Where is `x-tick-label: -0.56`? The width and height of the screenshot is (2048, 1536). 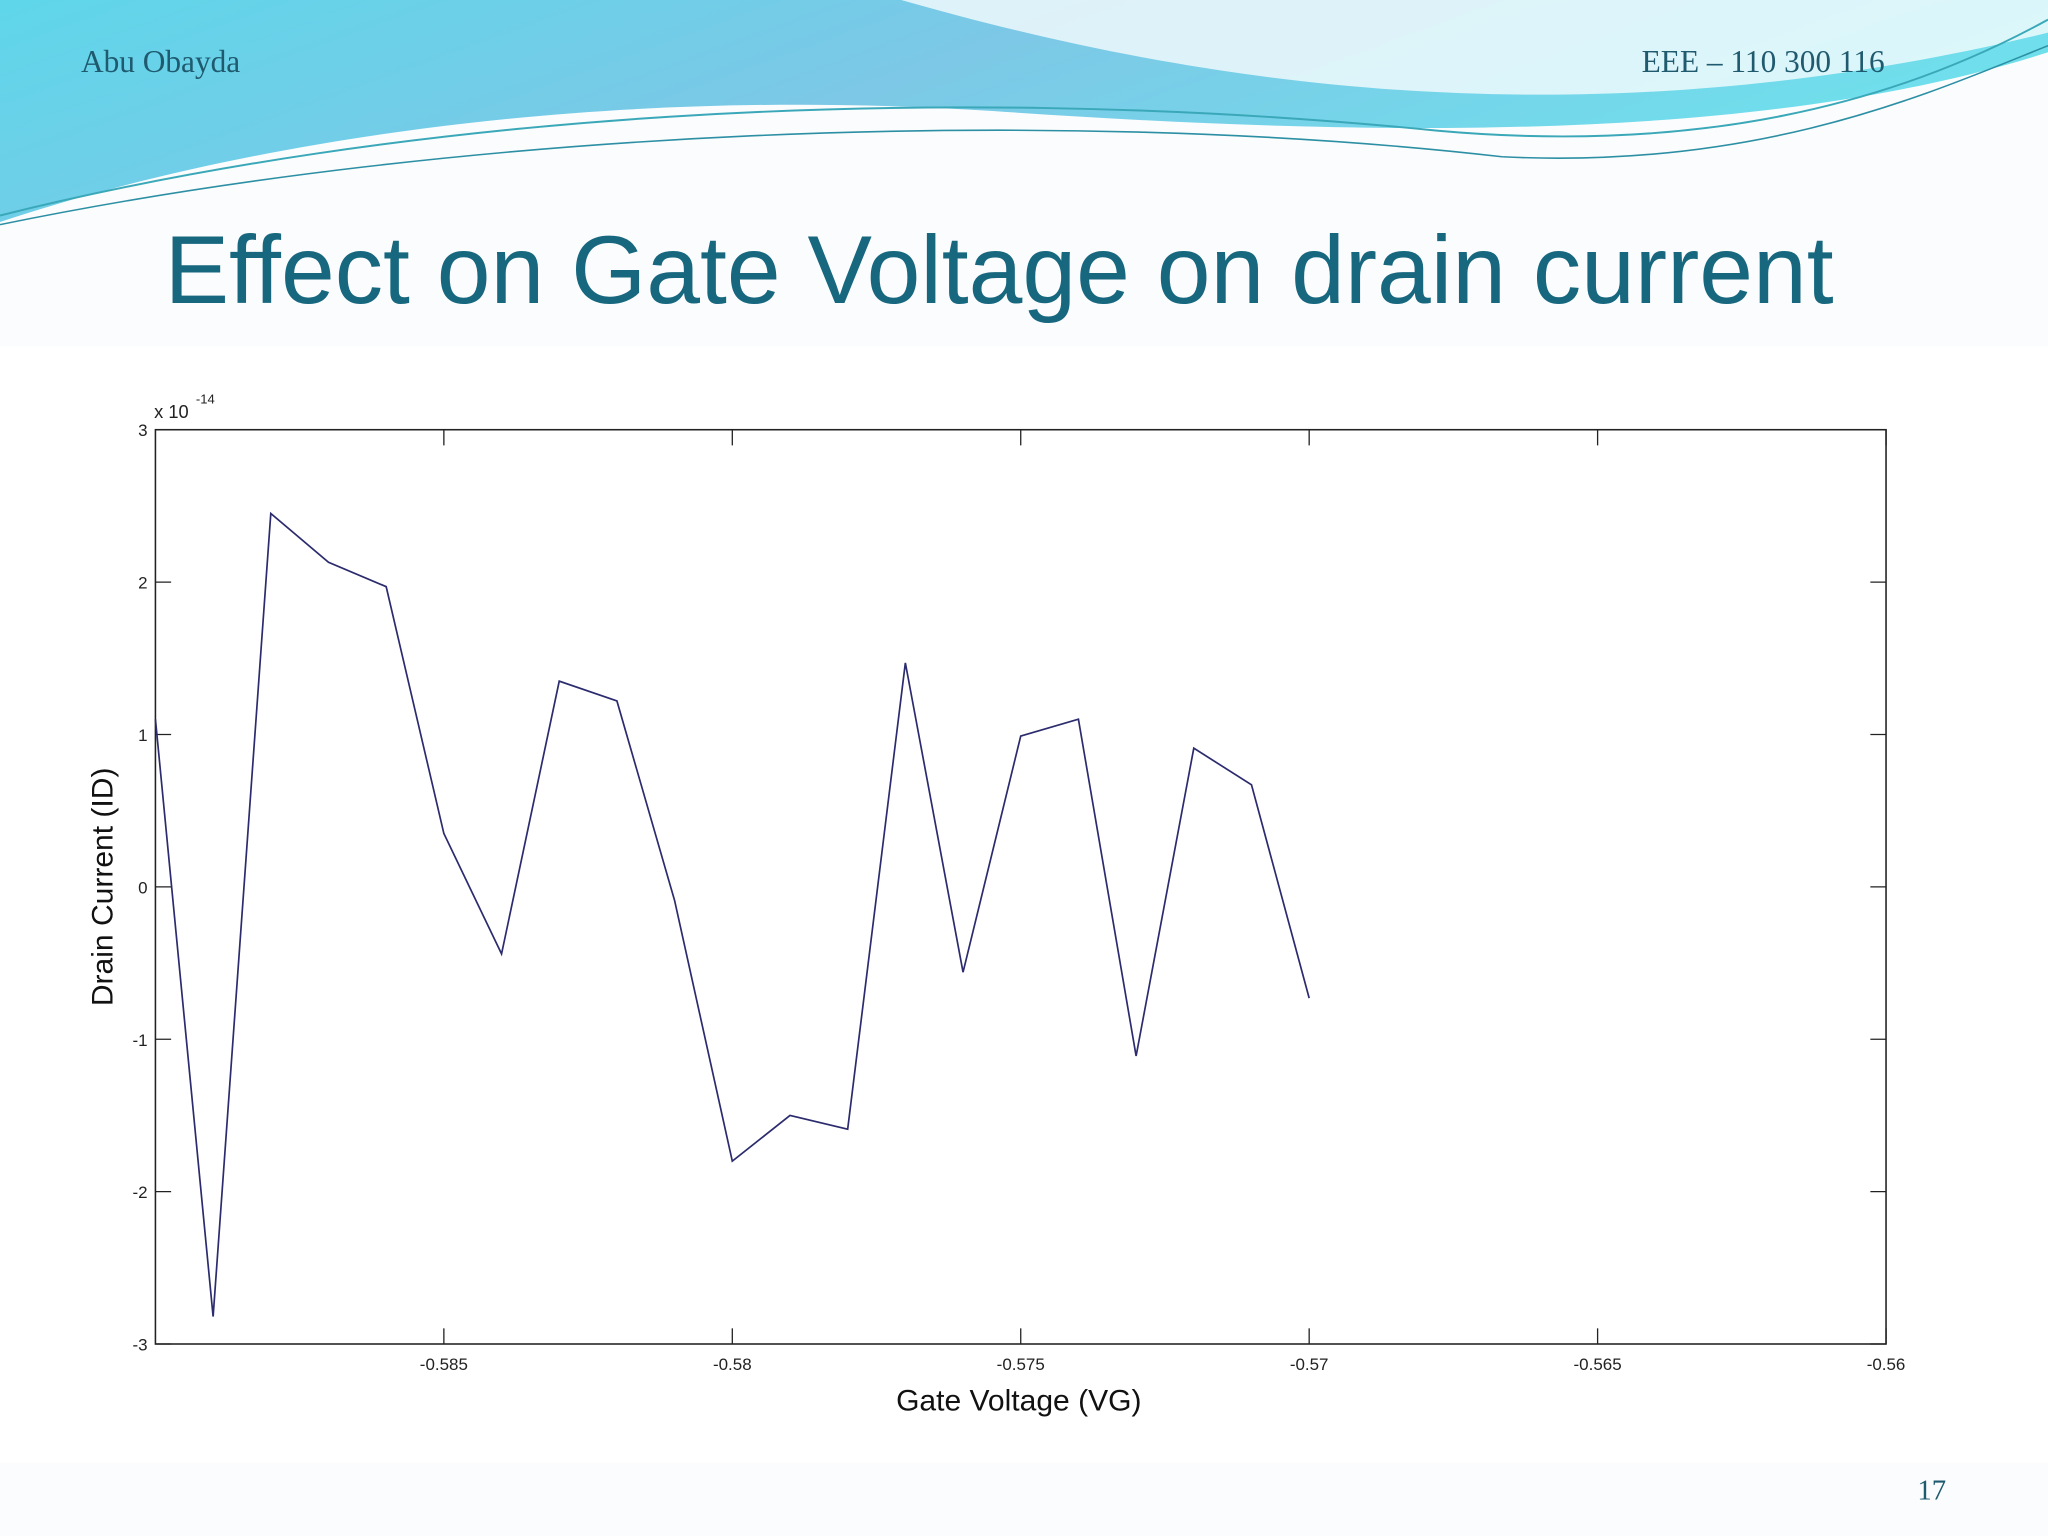
x-tick-label: -0.56 is located at coordinates (1886, 1364).